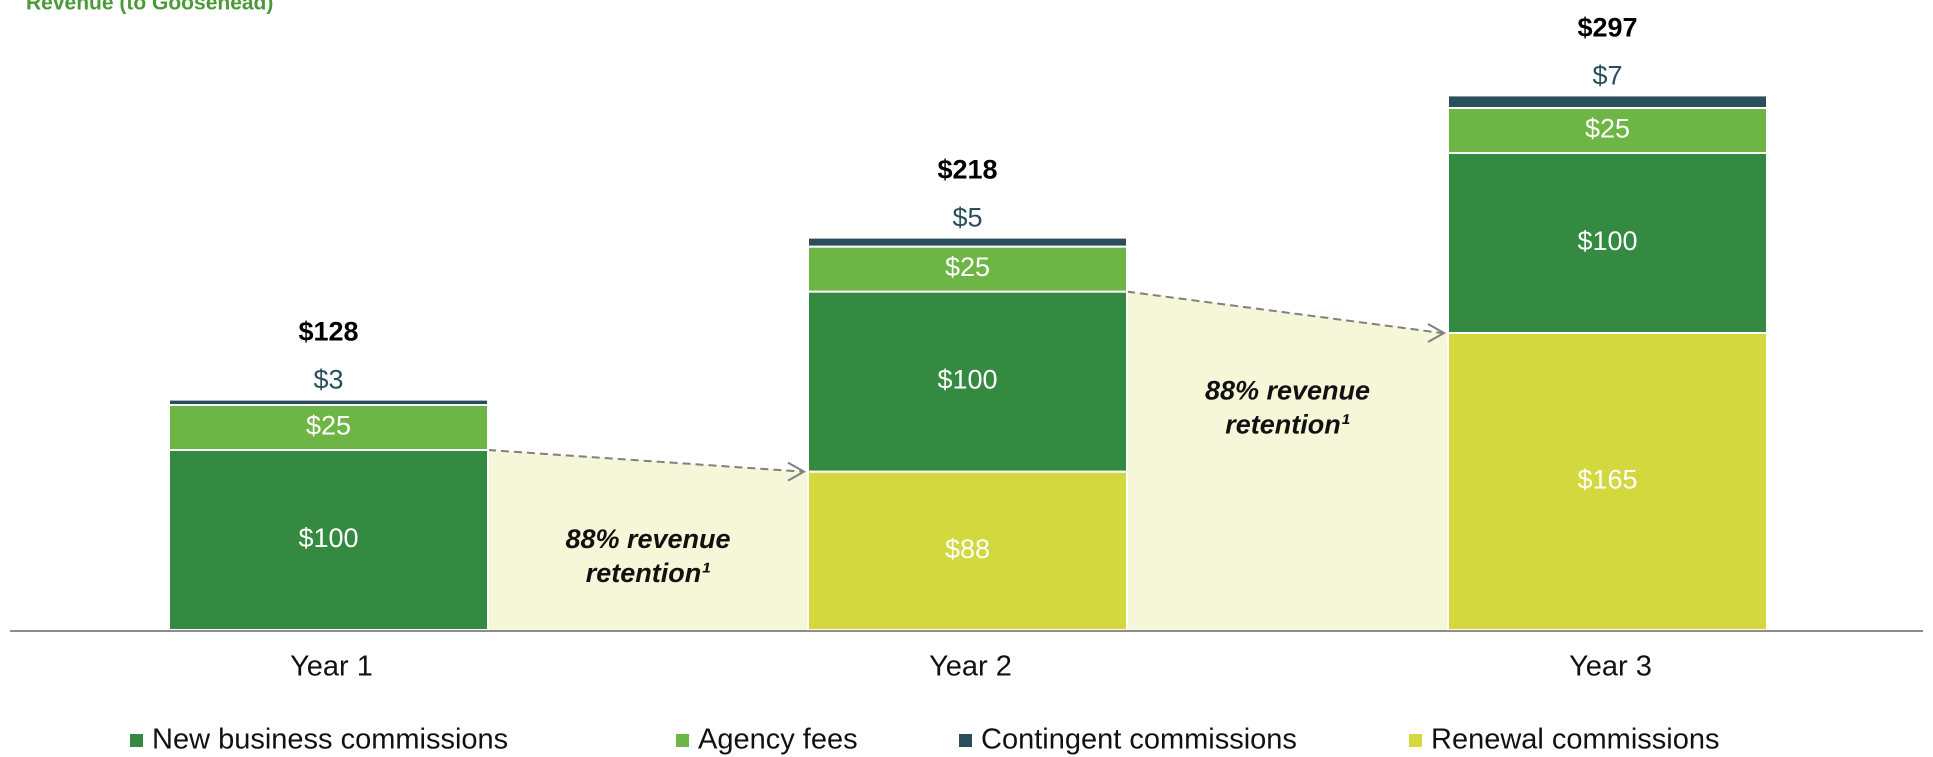  I want to click on total-label: $218, so click(967, 170).